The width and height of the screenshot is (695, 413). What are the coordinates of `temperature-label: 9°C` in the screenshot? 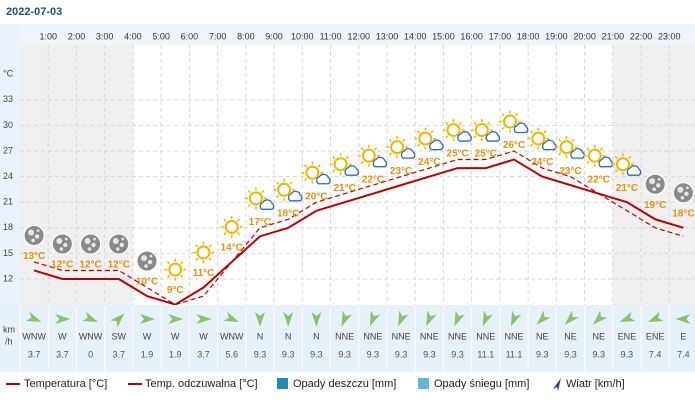 It's located at (175, 290).